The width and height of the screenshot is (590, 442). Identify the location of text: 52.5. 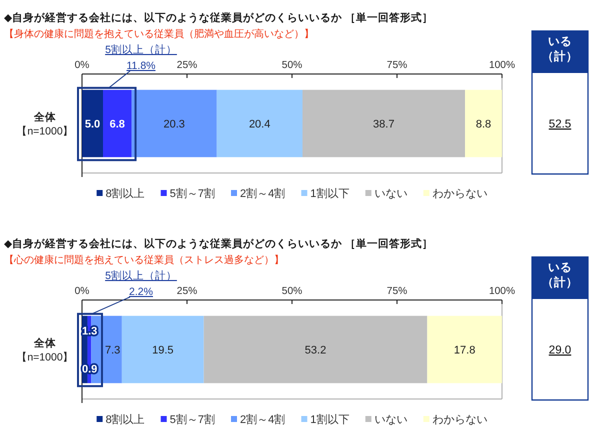
(560, 124).